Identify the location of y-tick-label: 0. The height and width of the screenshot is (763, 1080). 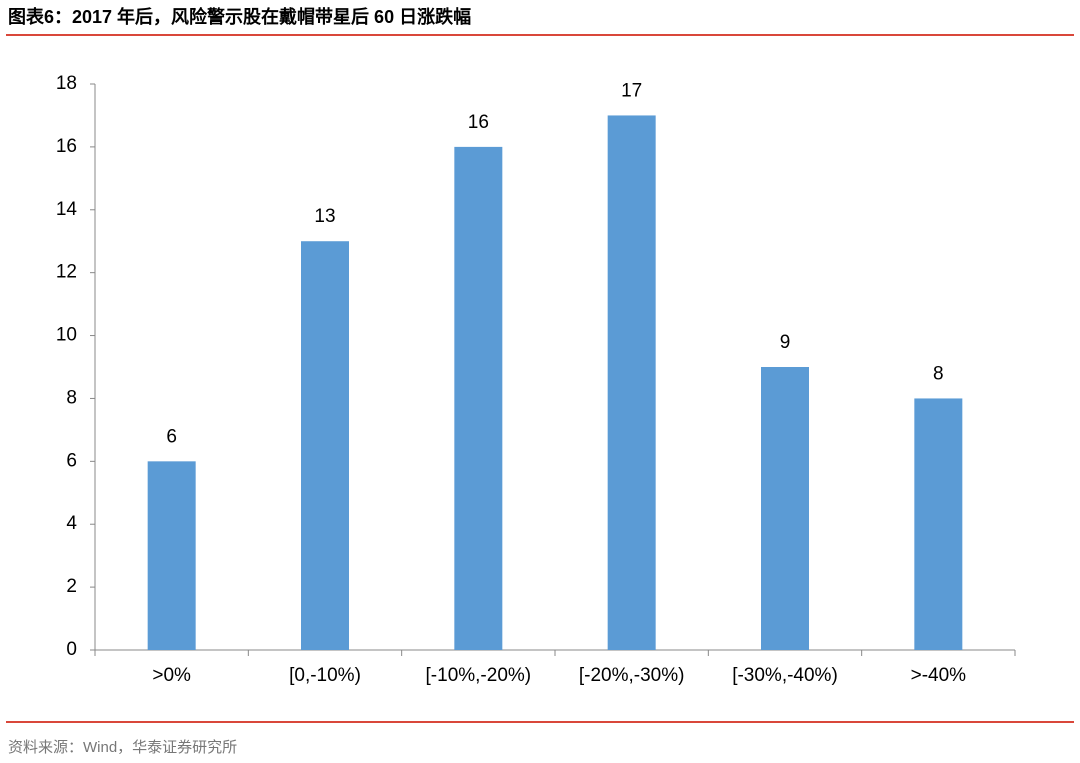
(71, 649).